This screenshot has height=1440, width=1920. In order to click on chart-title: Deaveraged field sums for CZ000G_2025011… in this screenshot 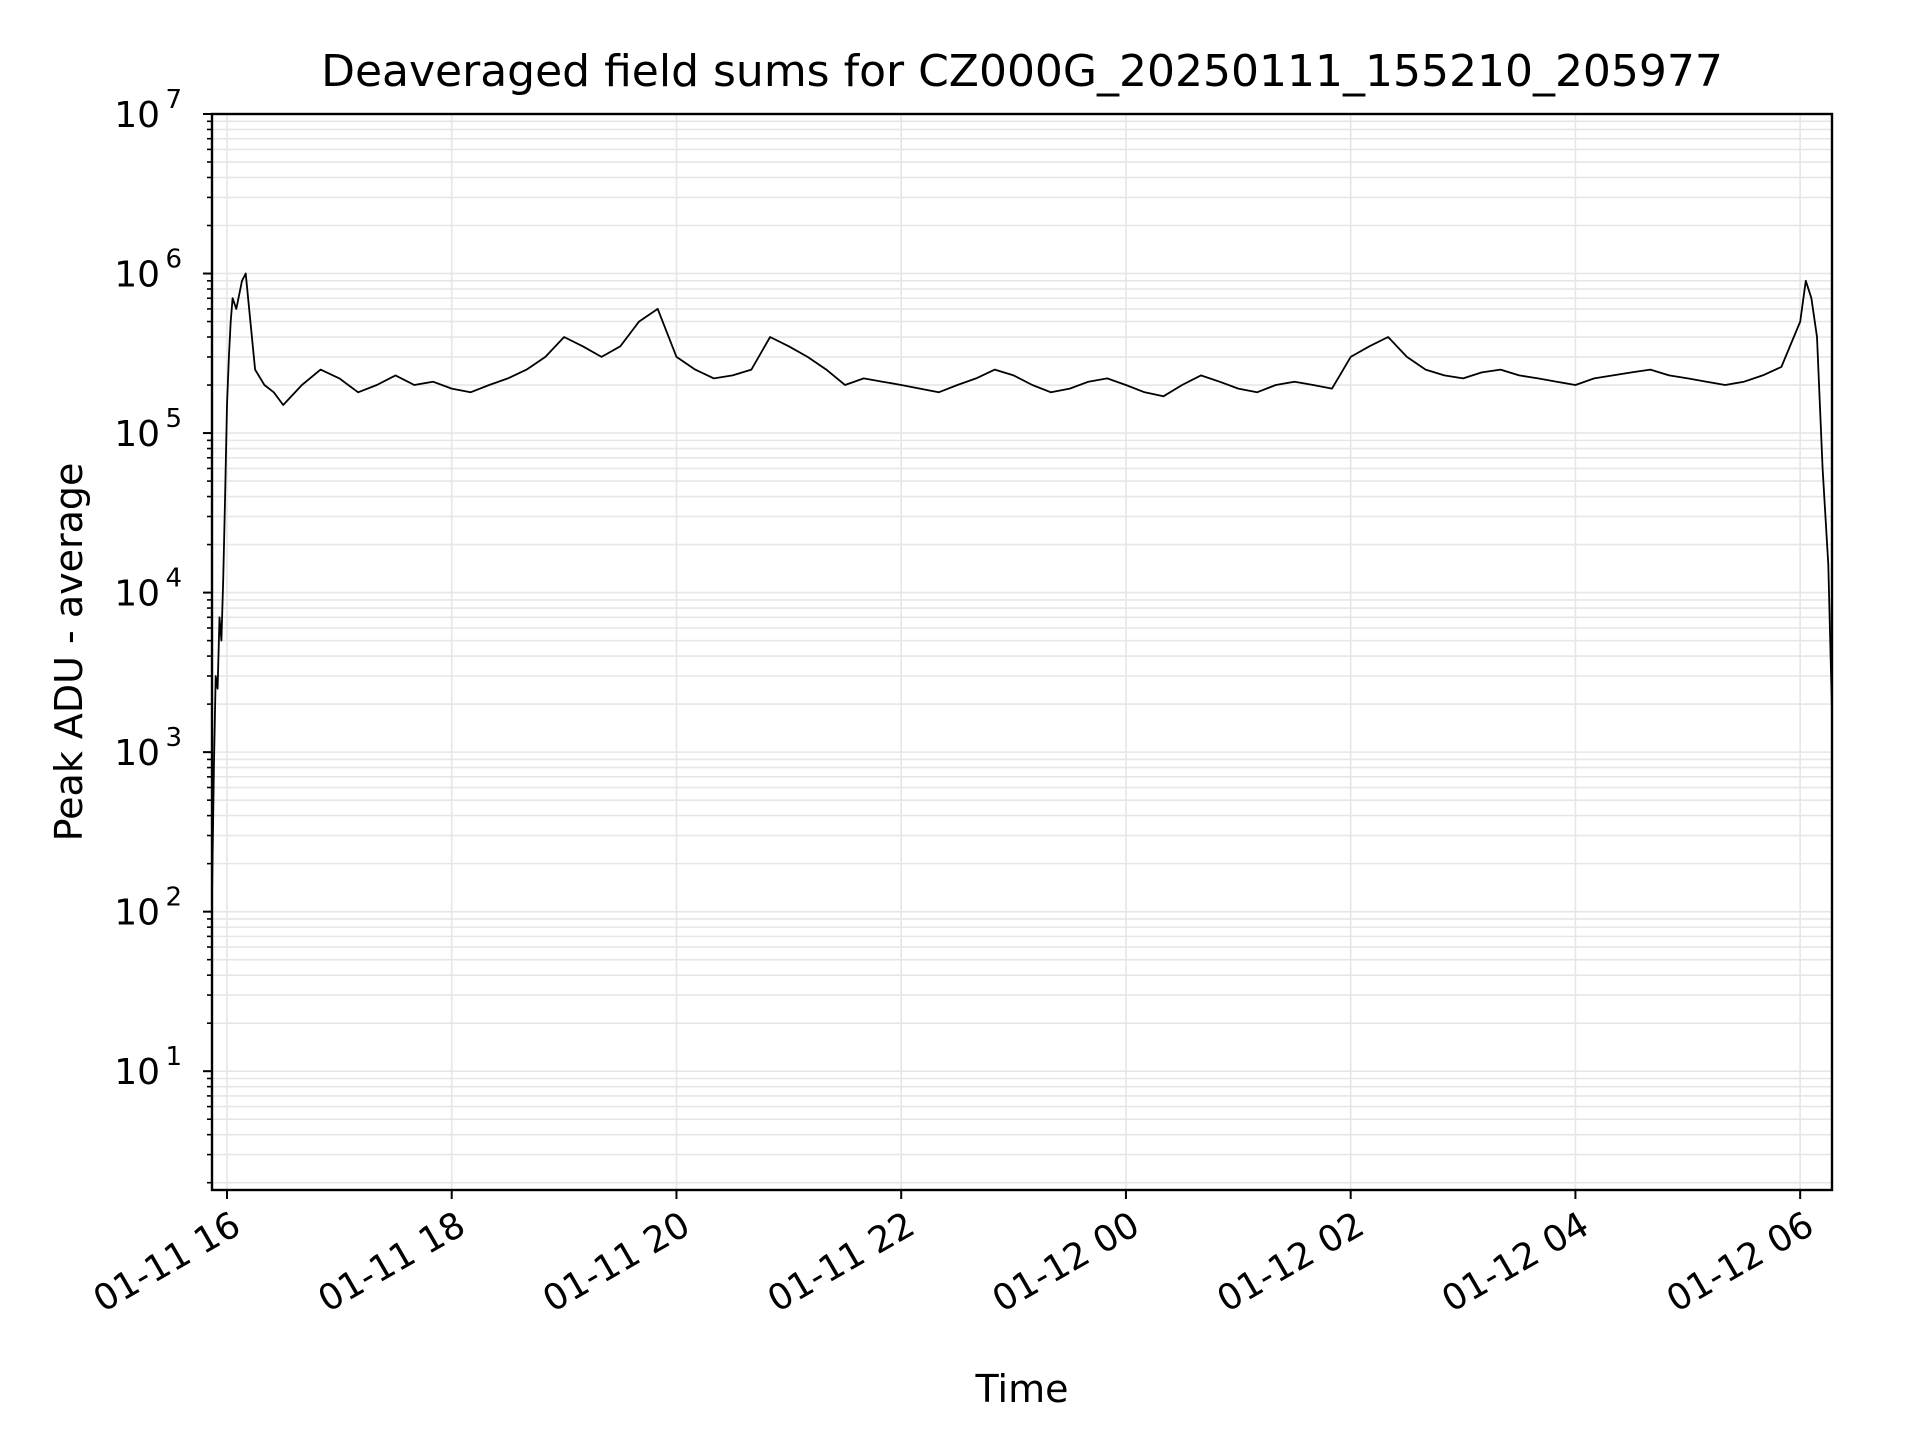, I will do `click(1022, 71)`.